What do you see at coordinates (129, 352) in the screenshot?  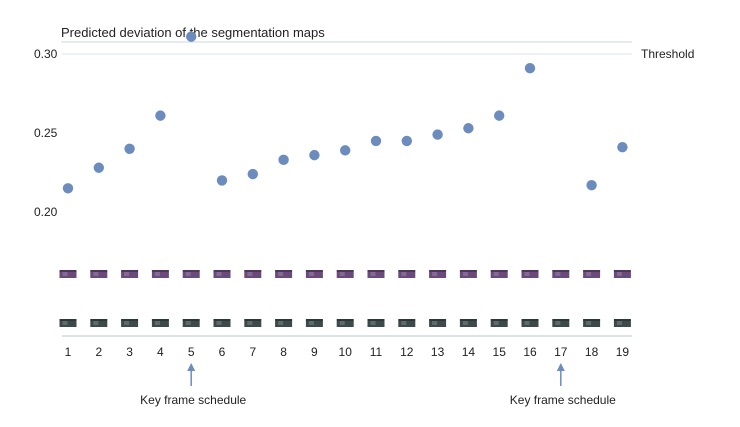 I see `frame-label: 3` at bounding box center [129, 352].